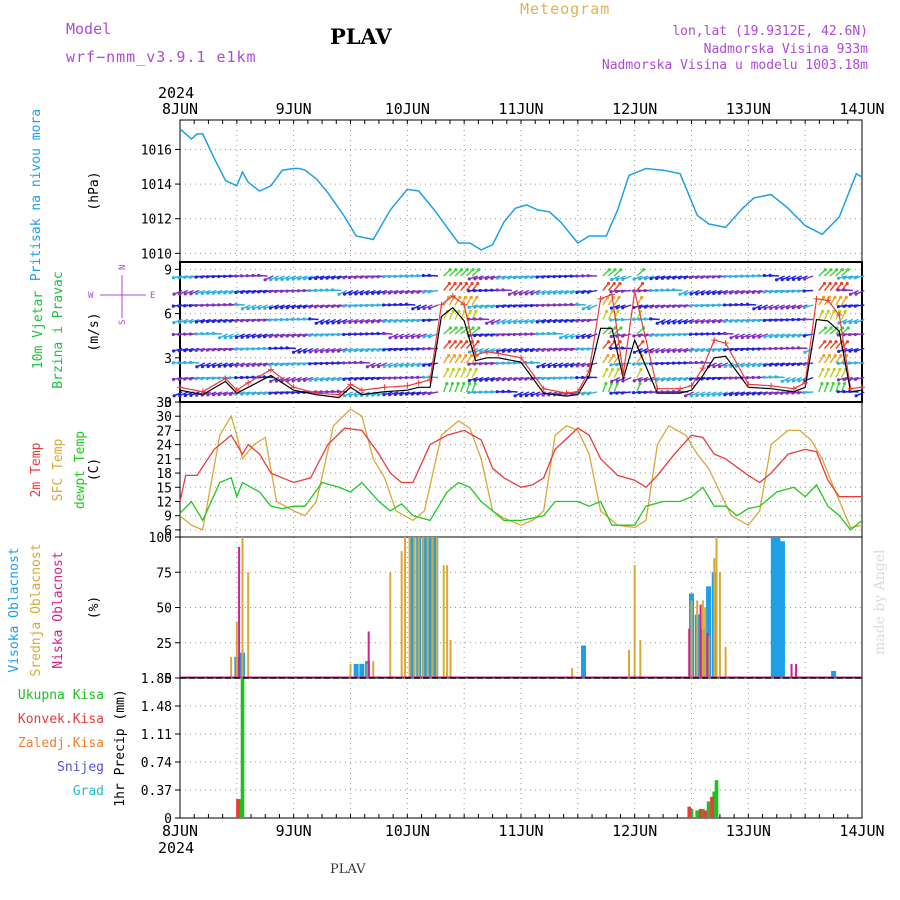  Describe the element at coordinates (61, 695) in the screenshot. I see `precip-legend-0: Ukupna Kisa` at that location.